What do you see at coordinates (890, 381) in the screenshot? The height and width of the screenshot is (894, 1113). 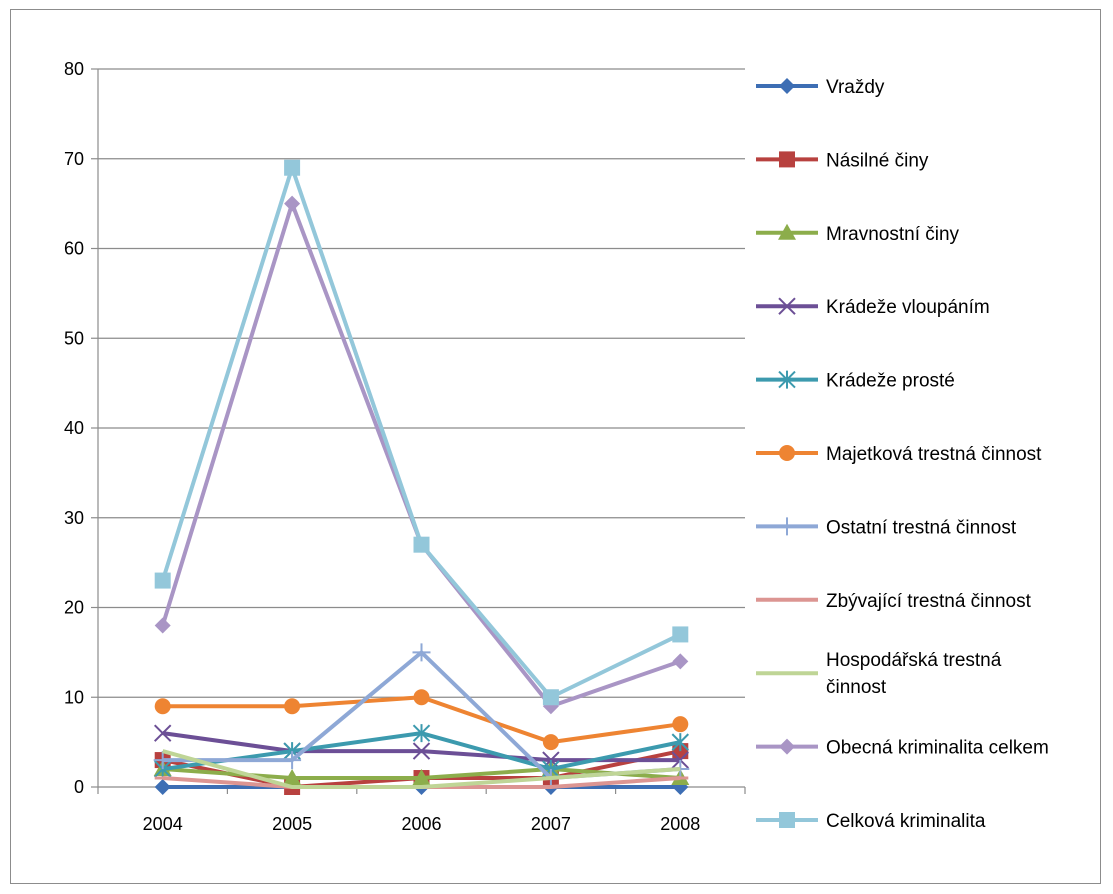 I see `legend-label: Krádeže prosté` at bounding box center [890, 381].